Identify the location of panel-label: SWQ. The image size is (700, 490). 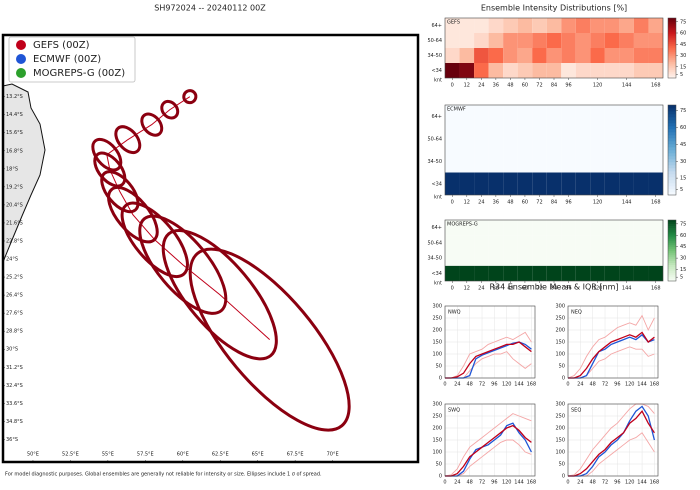
(454, 411).